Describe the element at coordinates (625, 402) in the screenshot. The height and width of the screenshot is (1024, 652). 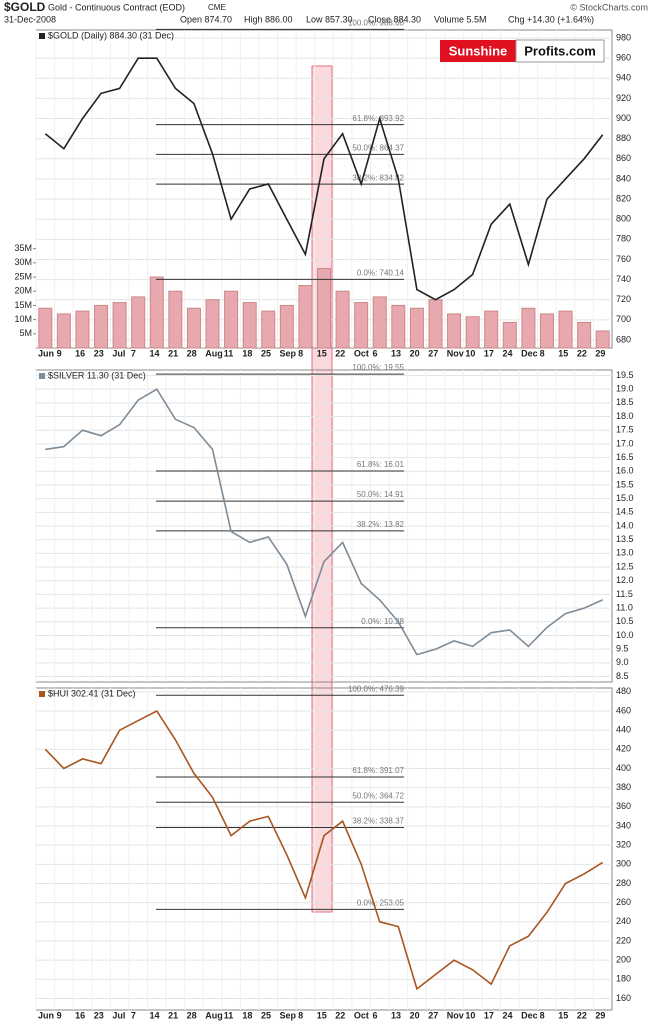
I see `y-tick-label: 18.5` at that location.